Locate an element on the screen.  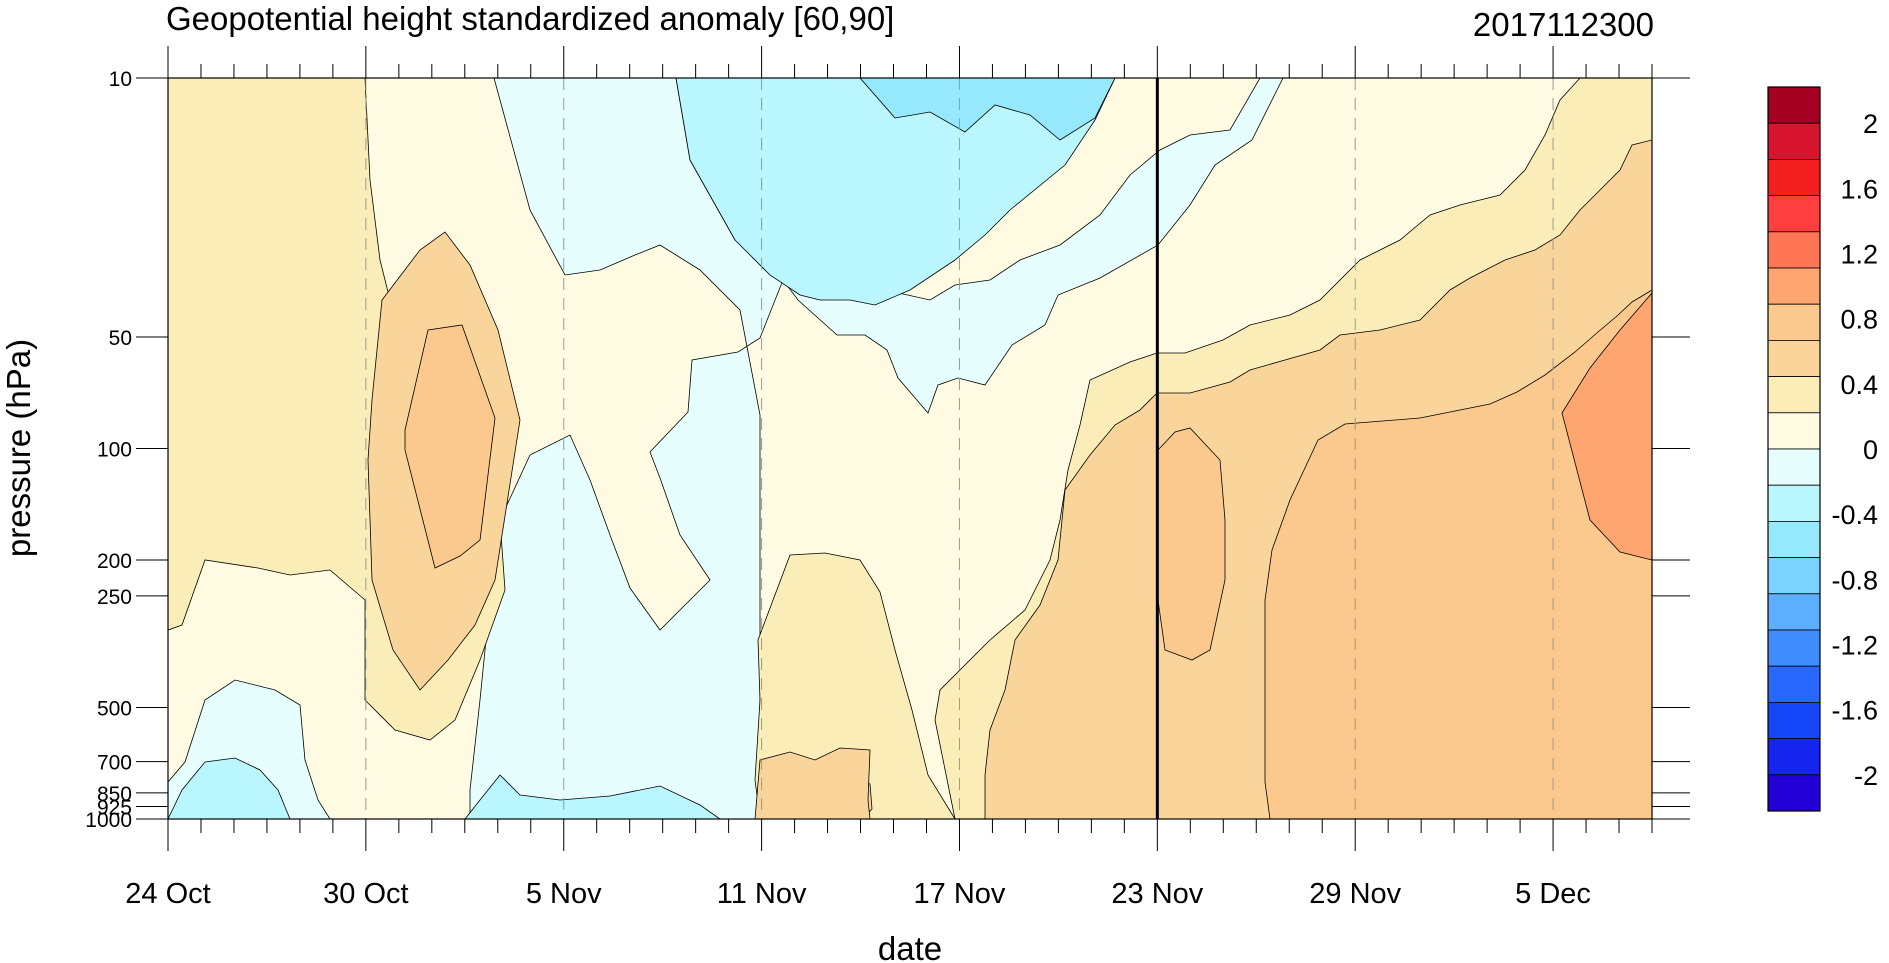
contour-region-pos-left-center is located at coordinates (450, 446).